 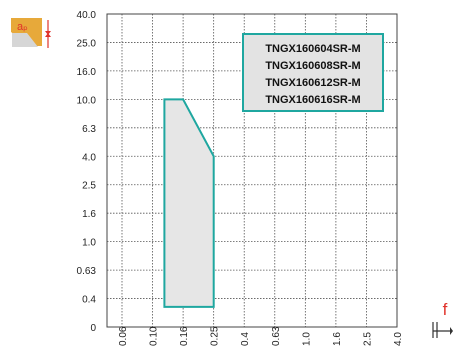 I want to click on y-tick-label: 6.3, so click(x=89, y=129).